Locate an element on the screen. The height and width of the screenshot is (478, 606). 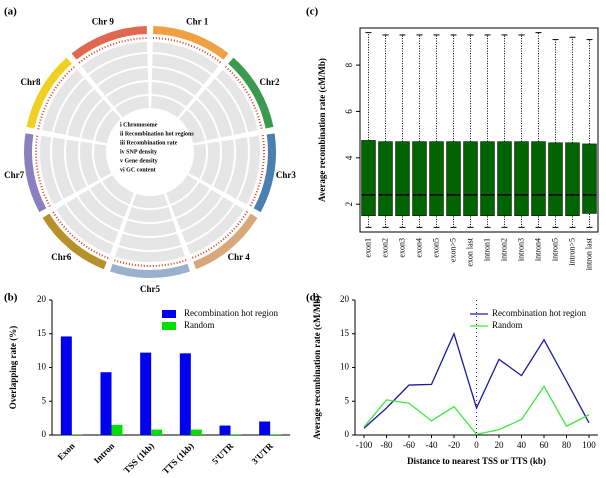
y-tick-label: 2 is located at coordinates (349, 204).